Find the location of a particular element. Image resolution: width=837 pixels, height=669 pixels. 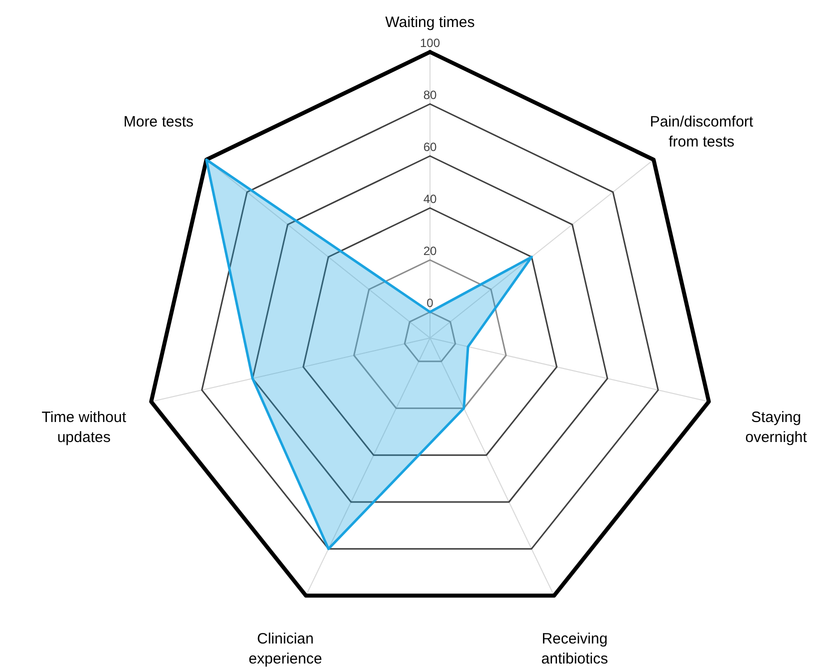

spoke-label: Time without updates is located at coordinates (84, 427).